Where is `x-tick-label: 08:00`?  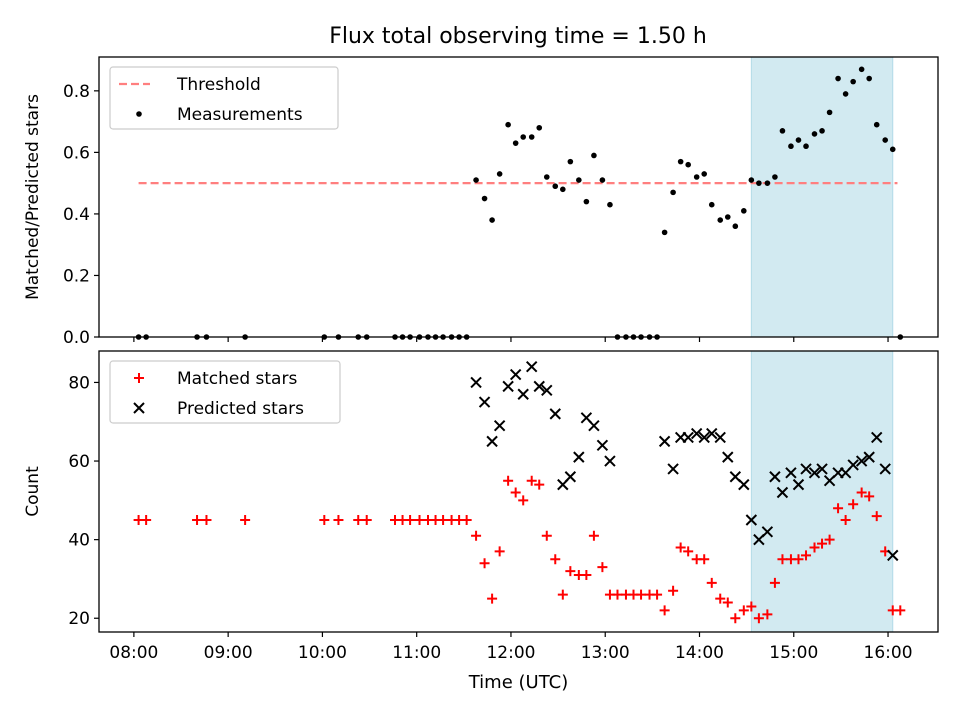 x-tick-label: 08:00 is located at coordinates (133, 653).